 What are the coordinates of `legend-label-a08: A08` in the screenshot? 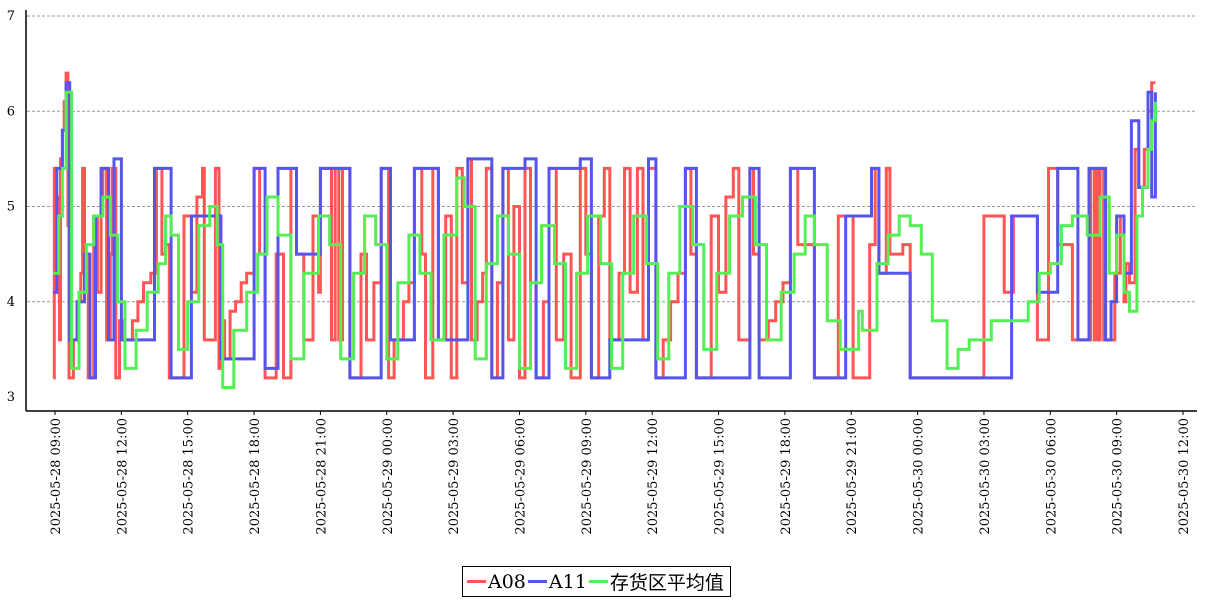 It's located at (507, 581).